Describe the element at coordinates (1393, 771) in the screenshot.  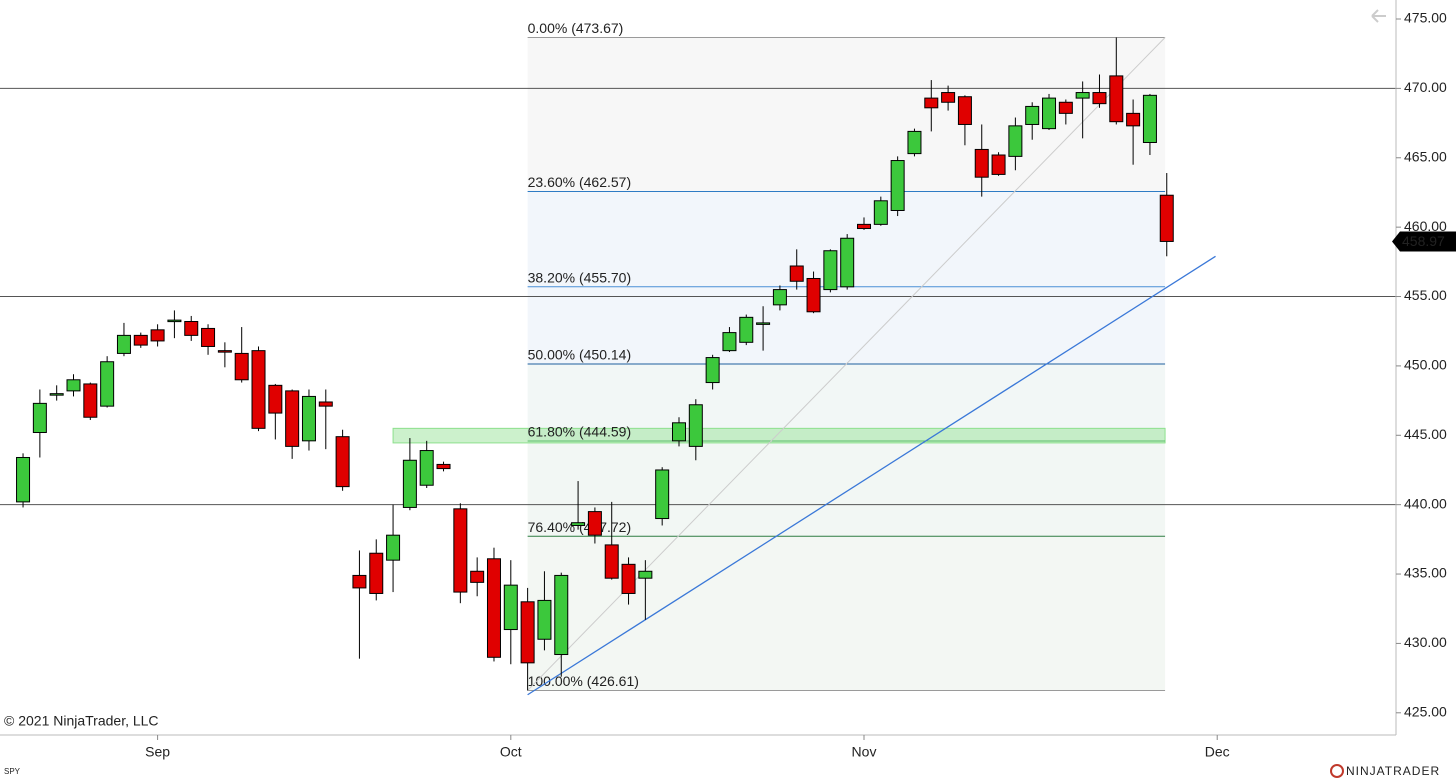
I see `brand: NINJATRADER` at that location.